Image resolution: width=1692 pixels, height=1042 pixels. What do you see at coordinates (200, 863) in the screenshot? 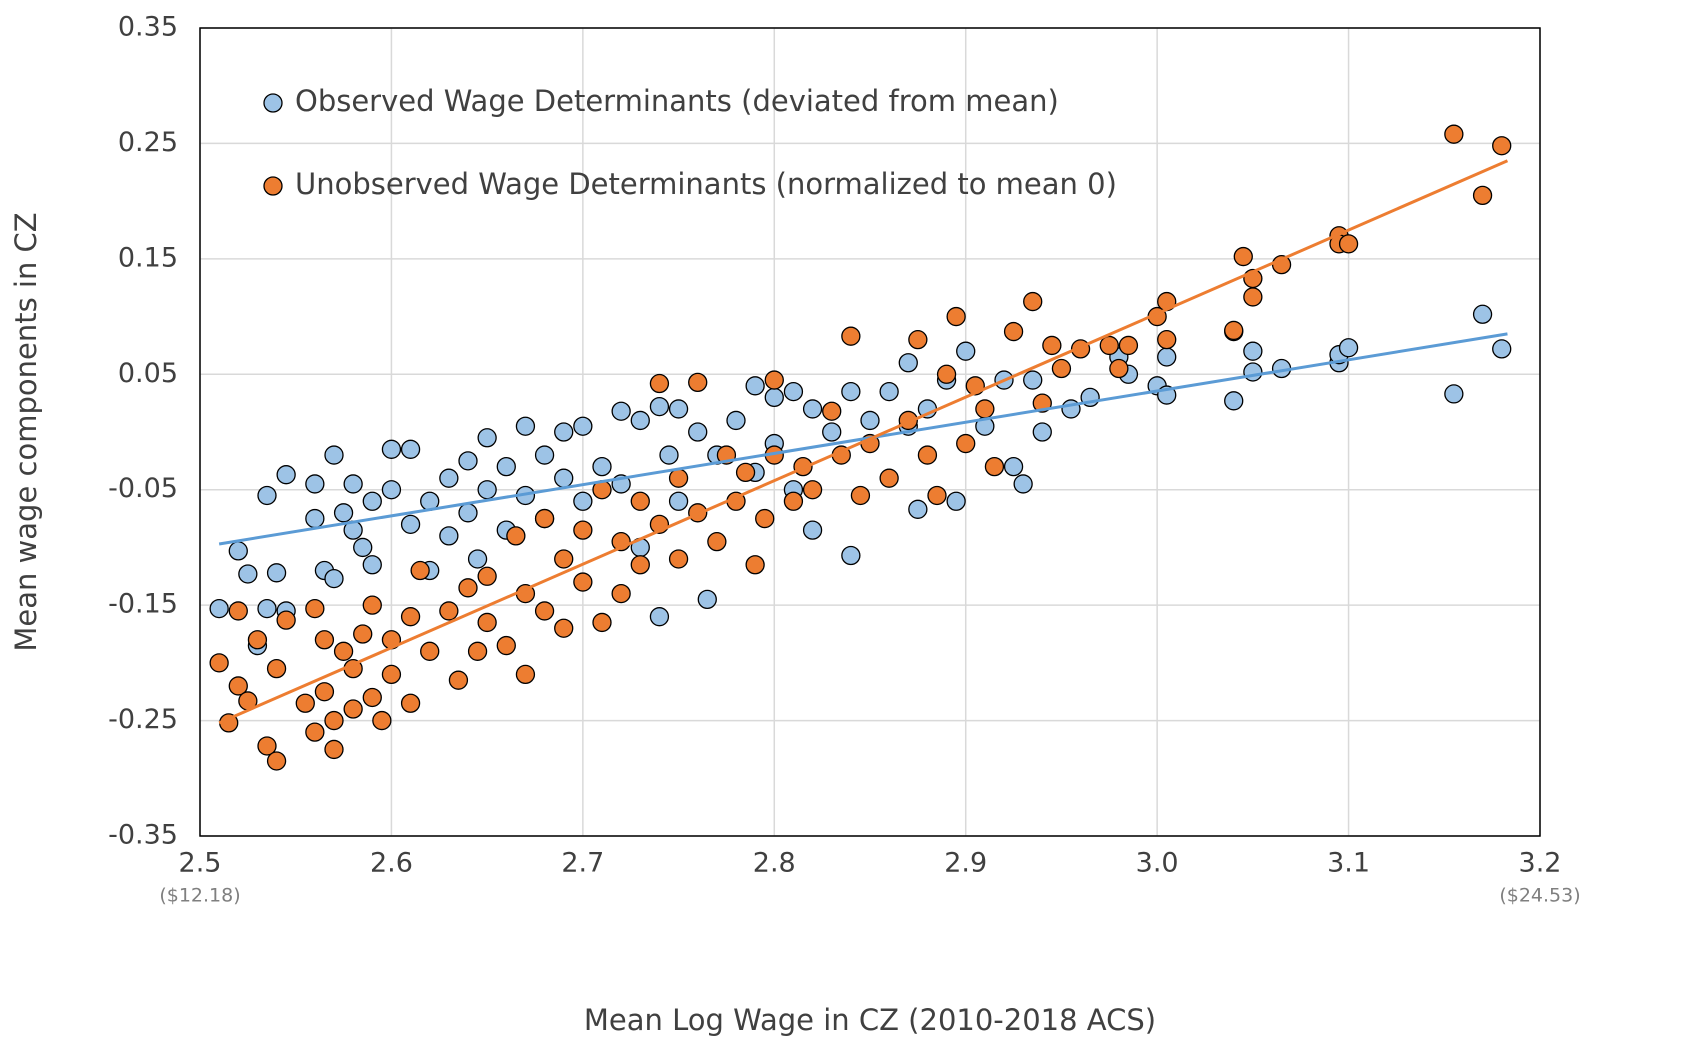
I see `x-tick-label: 2.5` at bounding box center [200, 863].